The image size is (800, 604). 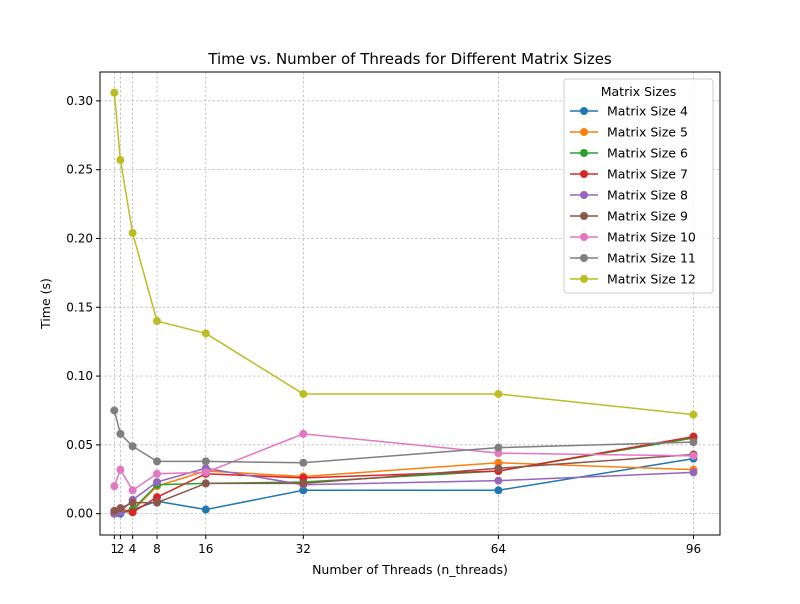 What do you see at coordinates (79, 101) in the screenshot?
I see `y-tick-label: 0.30` at bounding box center [79, 101].